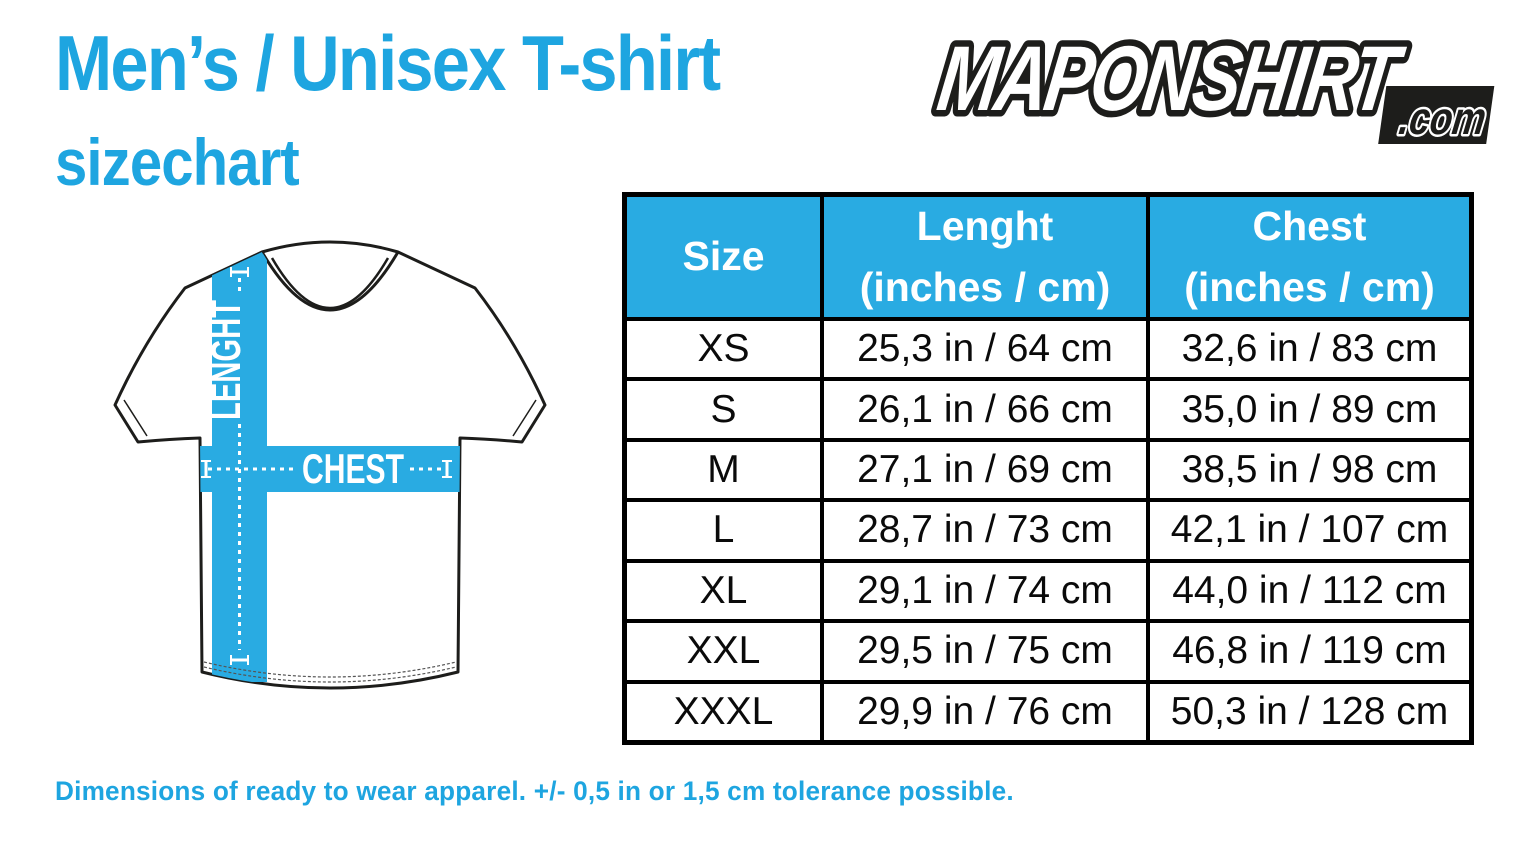  What do you see at coordinates (1309, 651) in the screenshot?
I see `chest-cell: 46,8 in / 119 cm` at bounding box center [1309, 651].